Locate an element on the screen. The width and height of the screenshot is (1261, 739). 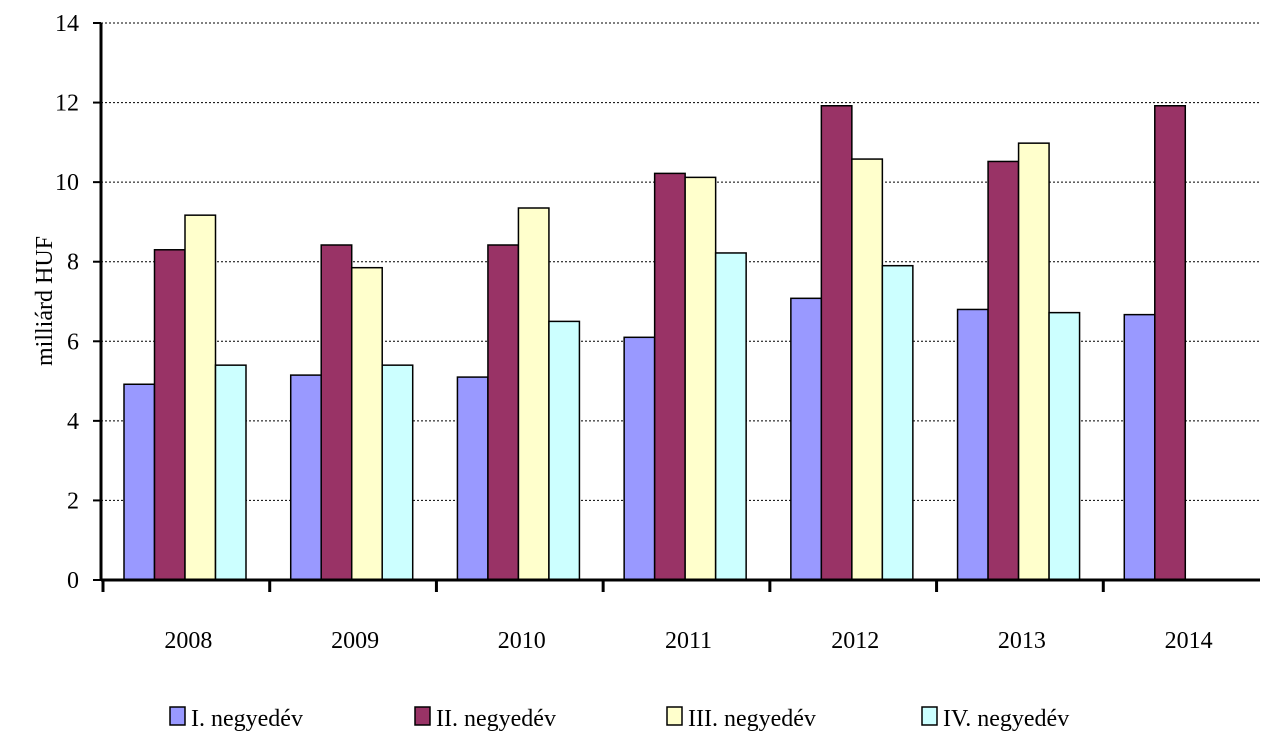
x-tick-label: 2012 is located at coordinates (855, 641).